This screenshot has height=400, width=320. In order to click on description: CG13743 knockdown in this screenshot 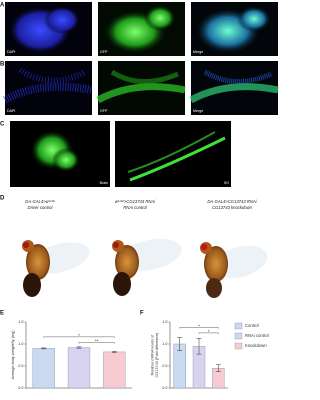, I will do `click(232, 207)`.